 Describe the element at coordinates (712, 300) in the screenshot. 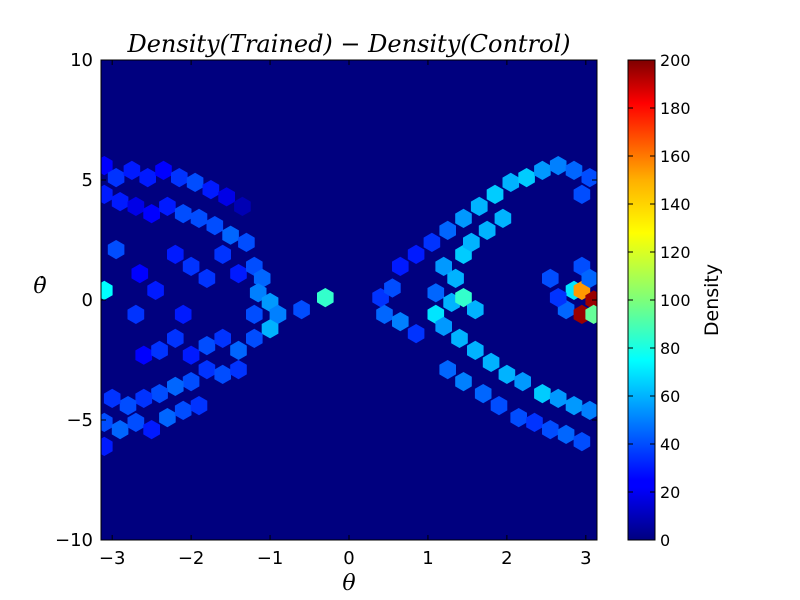

I see `colorbar-label: Density` at that location.